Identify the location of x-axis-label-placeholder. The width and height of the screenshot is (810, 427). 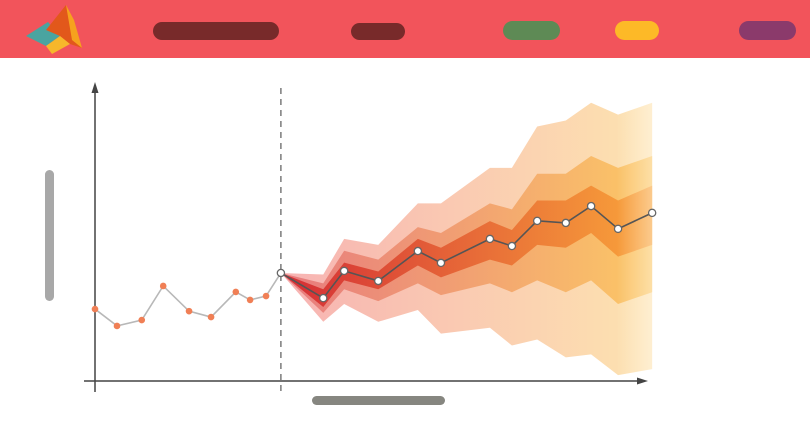
(378, 400).